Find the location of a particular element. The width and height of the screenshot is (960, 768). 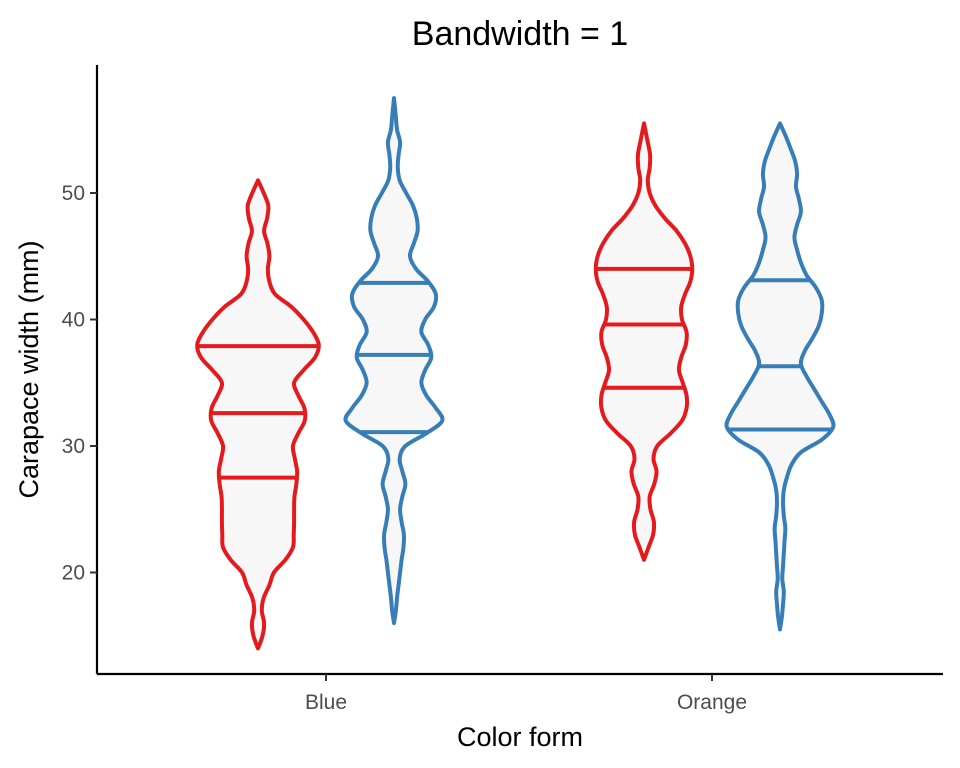

y-tick-label: 40 is located at coordinates (73, 320).